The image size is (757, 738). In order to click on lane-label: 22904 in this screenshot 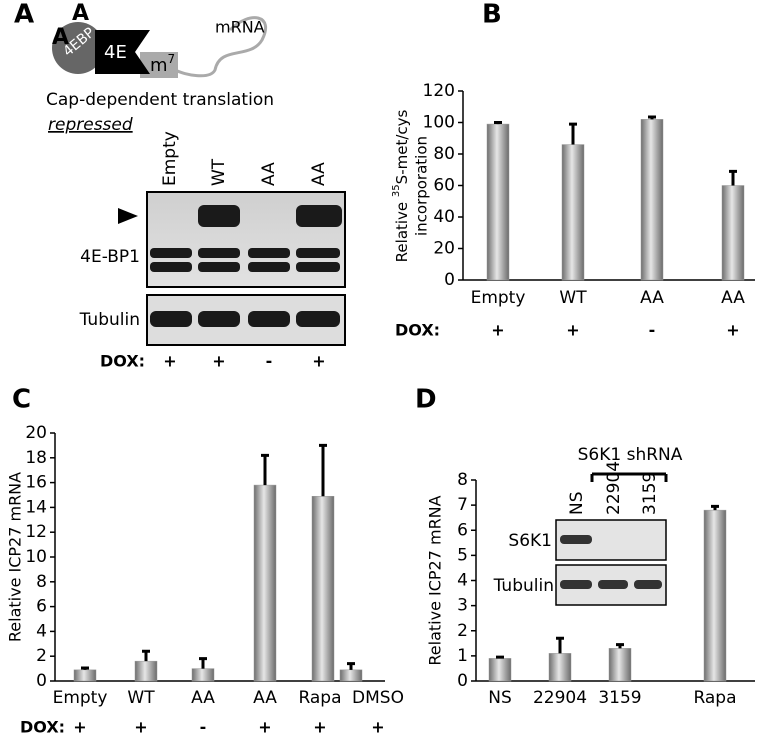, I will do `click(614, 488)`.